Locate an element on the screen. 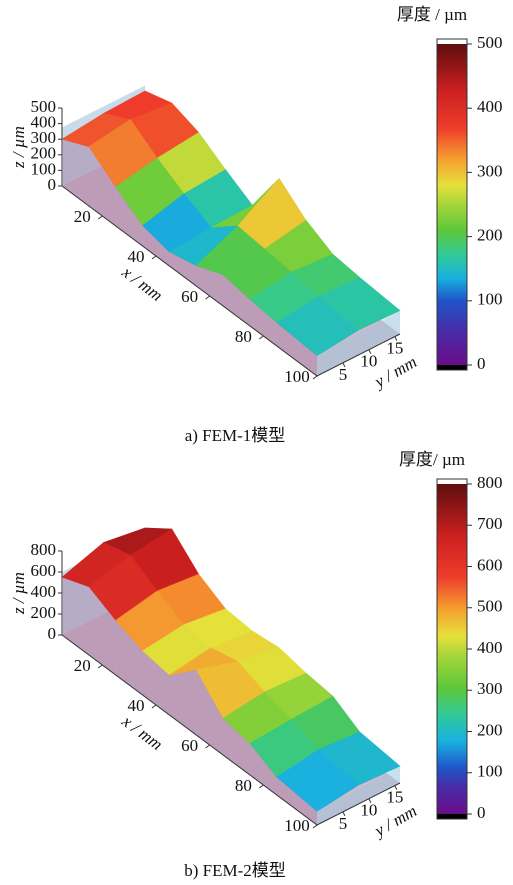 This screenshot has height=885, width=513. z-tick-label: 300 is located at coordinates (44, 137).